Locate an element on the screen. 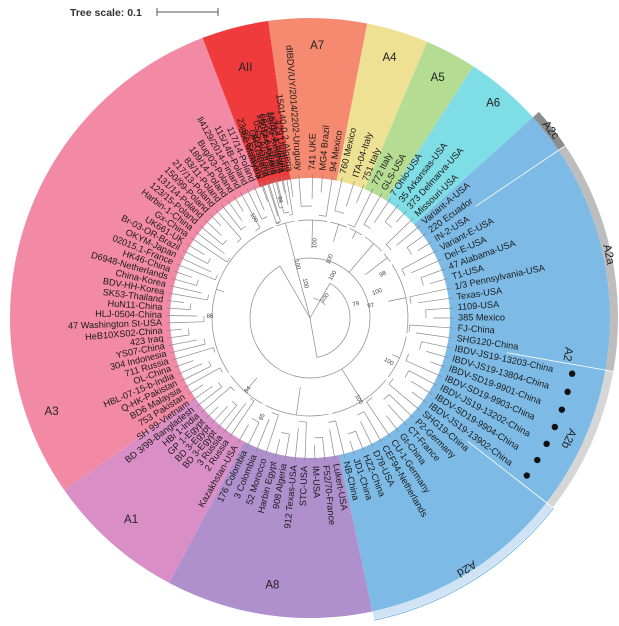 This screenshot has width=619, height=626. band-a2a is located at coordinates (588, 258).